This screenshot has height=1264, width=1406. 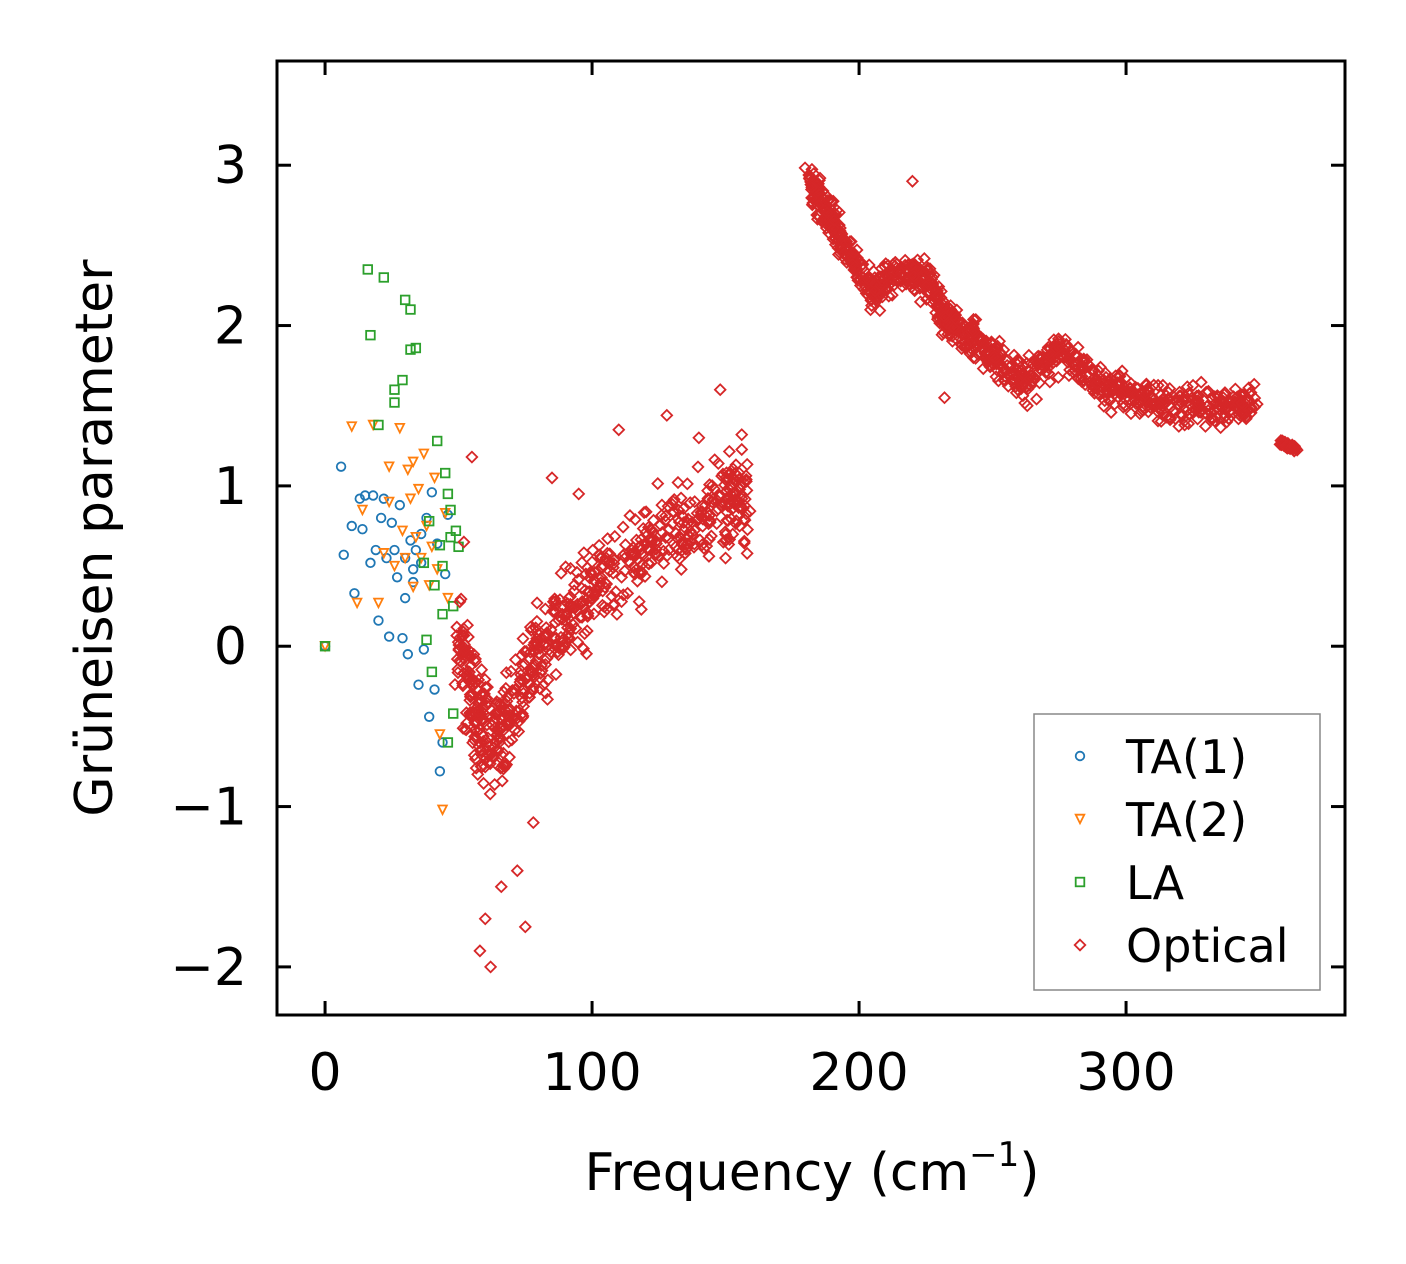 I want to click on x-axis-label: Frequency (cm−1), so click(x=811, y=1169).